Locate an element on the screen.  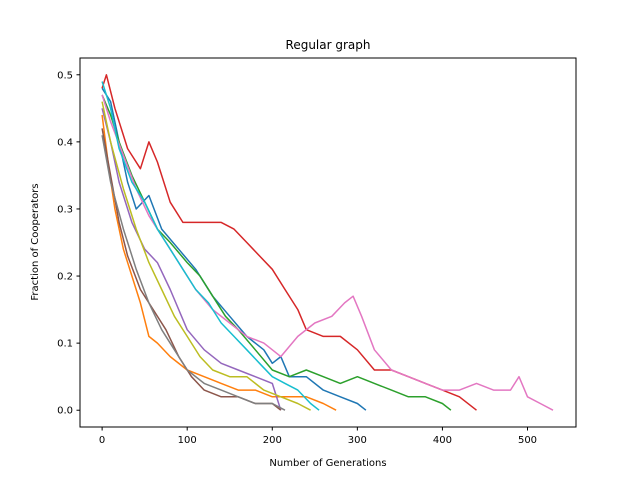
x-tick-label: 200 is located at coordinates (272, 440).